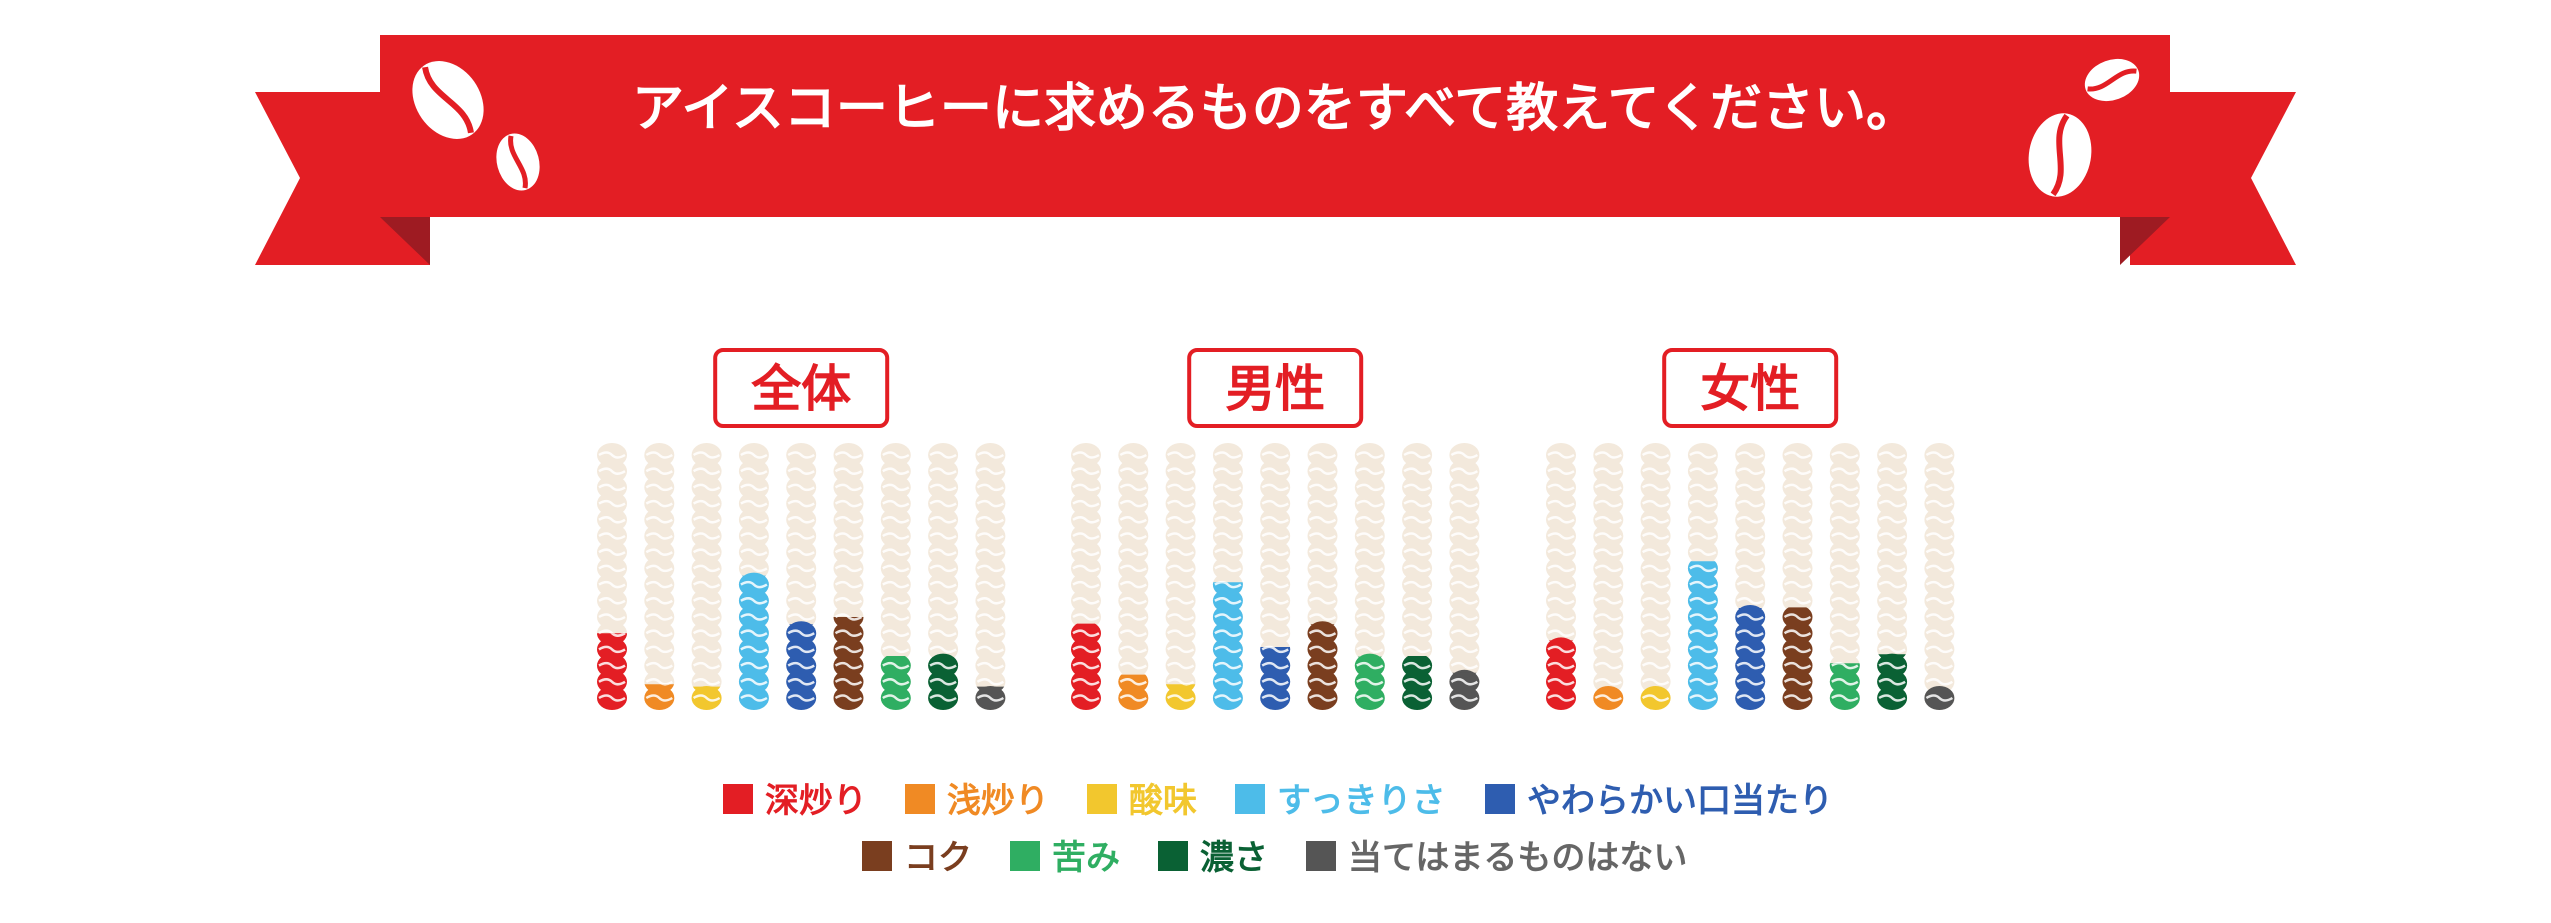  I want to click on legend-label: コク, so click(938, 858).